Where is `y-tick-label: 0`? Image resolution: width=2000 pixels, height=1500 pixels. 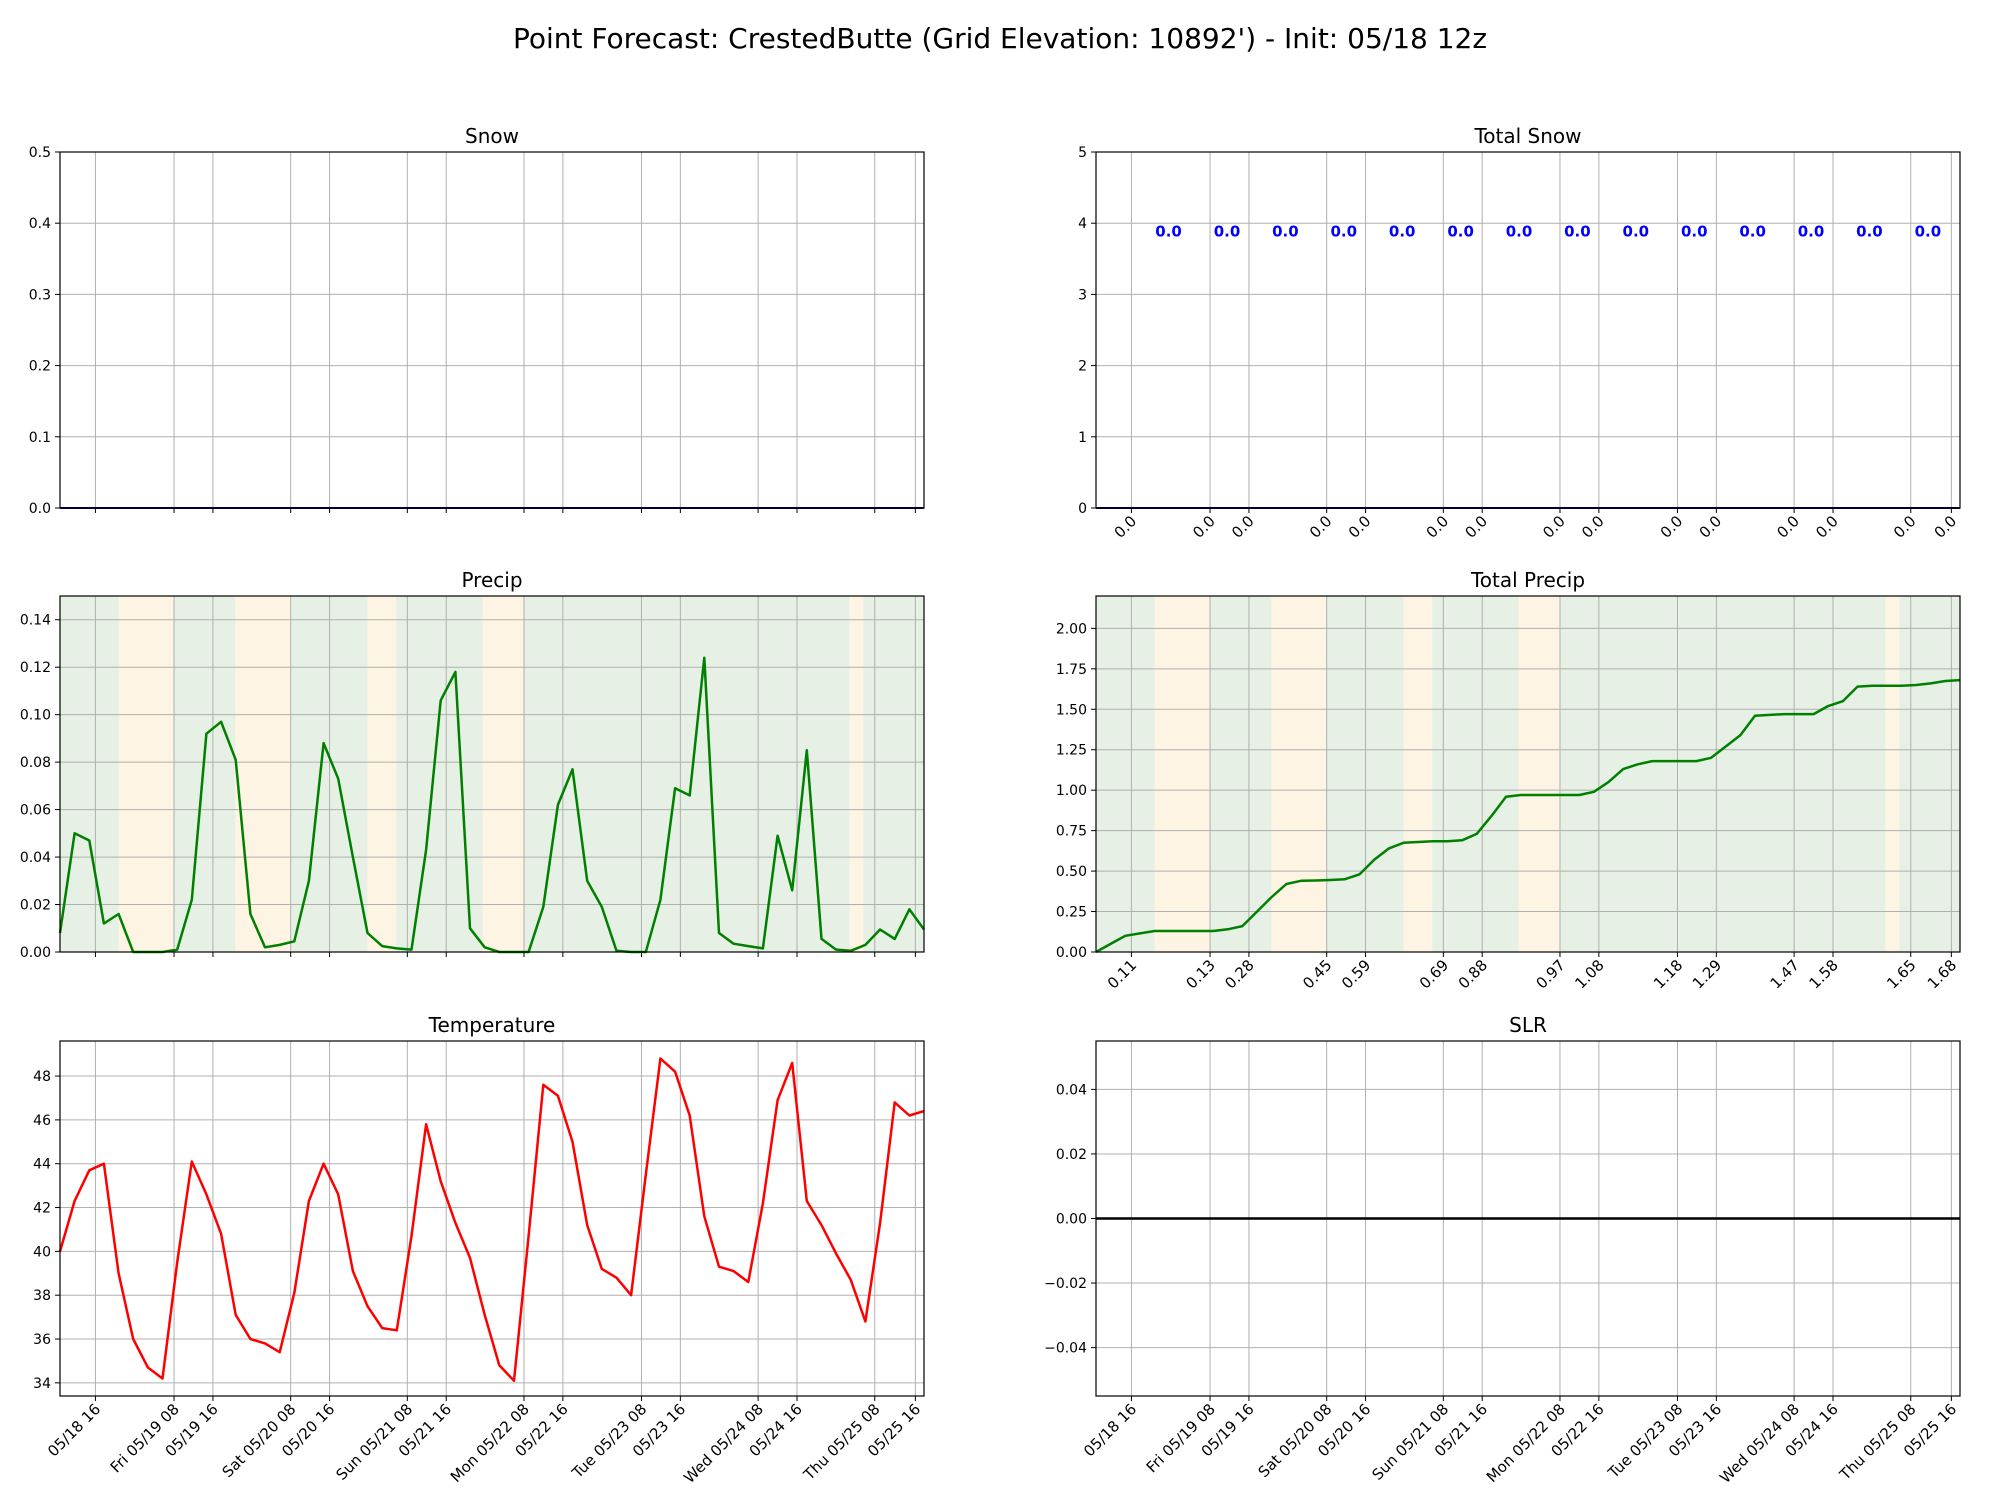
y-tick-label: 0 is located at coordinates (1082, 509).